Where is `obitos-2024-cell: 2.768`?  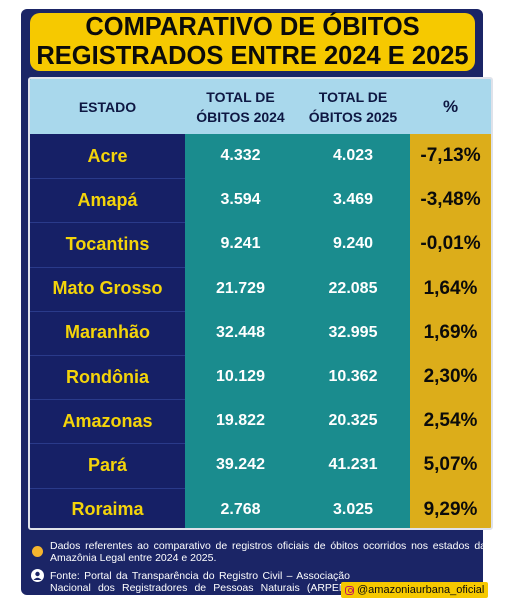
obitos-2024-cell: 2.768 is located at coordinates (240, 509).